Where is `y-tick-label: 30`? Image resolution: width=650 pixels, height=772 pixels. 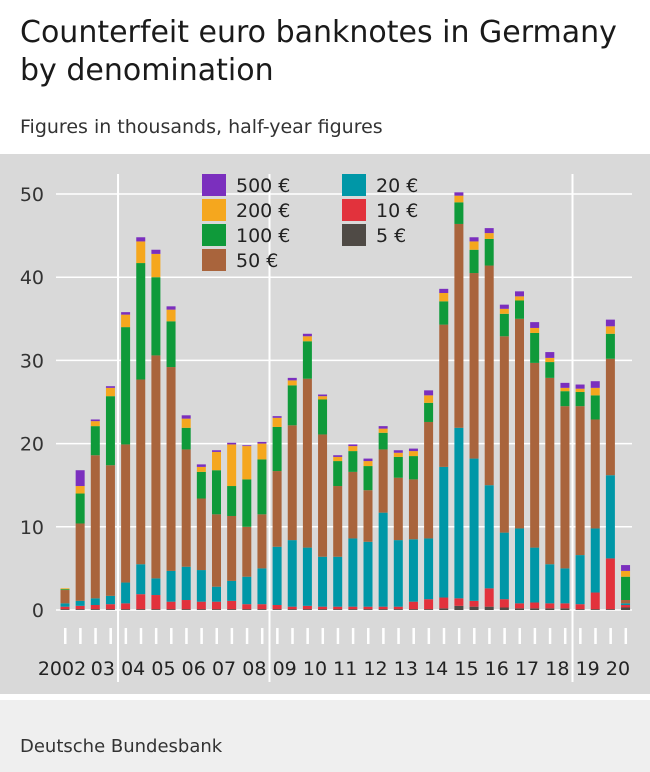
y-tick-label: 30 is located at coordinates (32, 361).